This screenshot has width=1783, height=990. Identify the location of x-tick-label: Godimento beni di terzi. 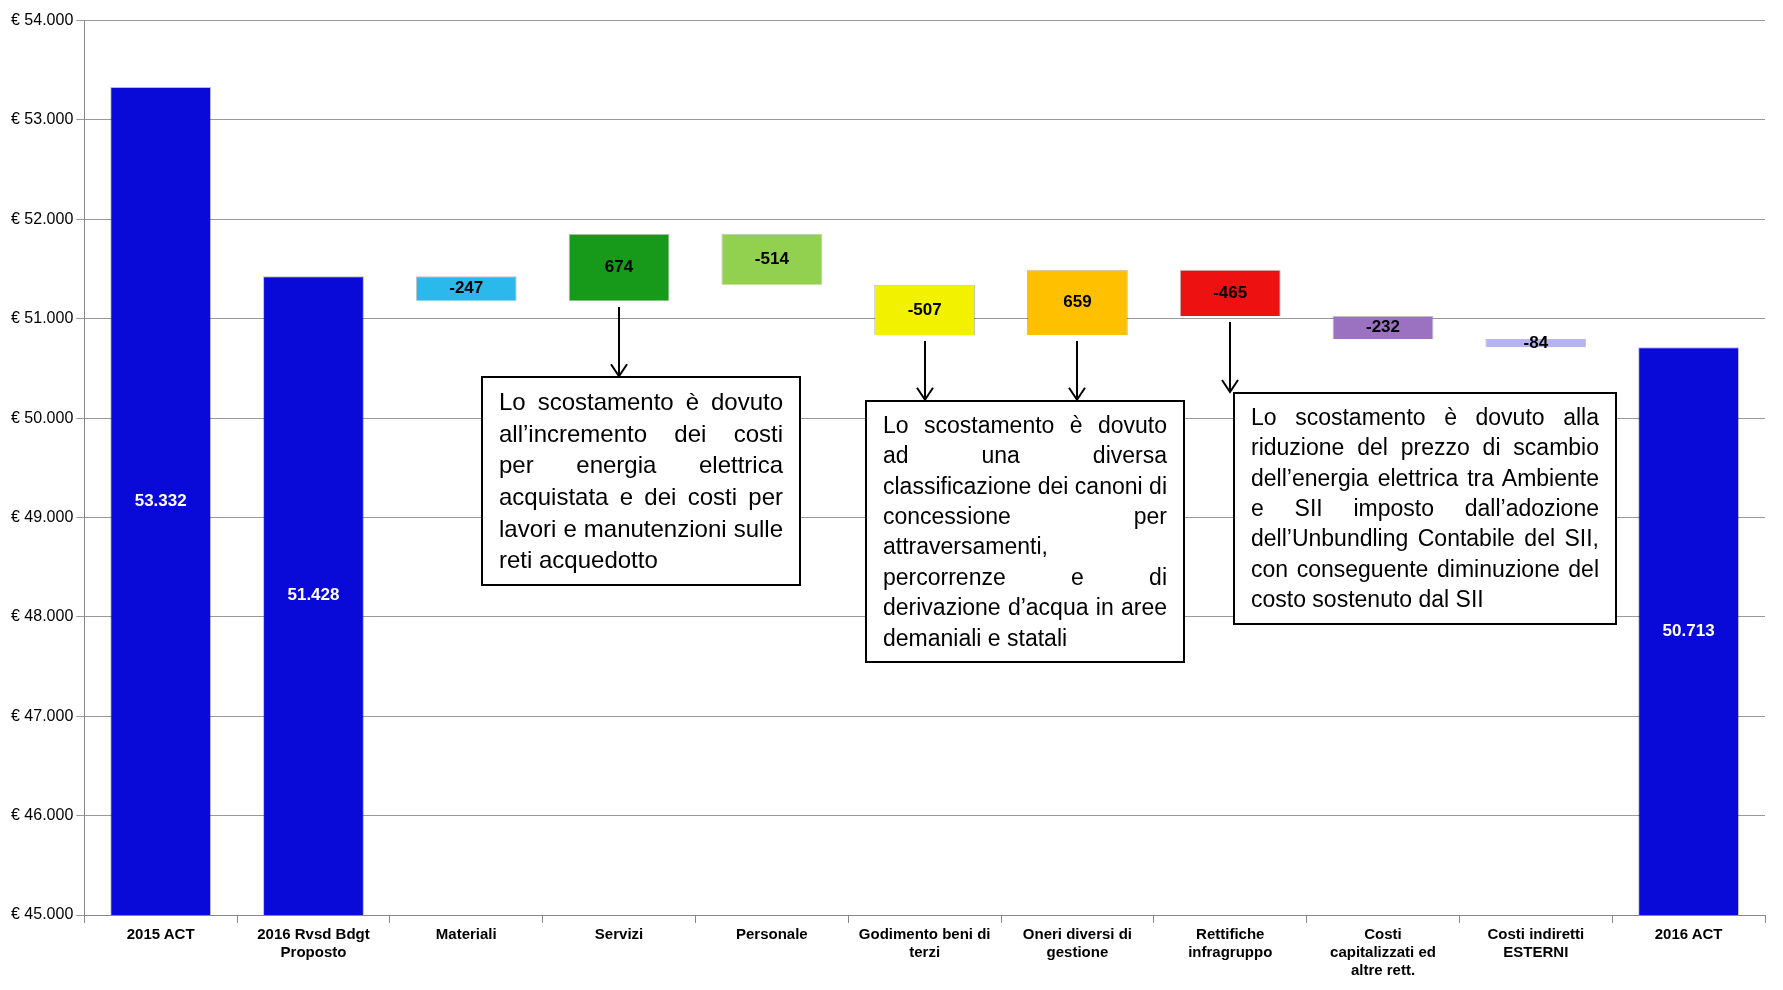
(924, 943).